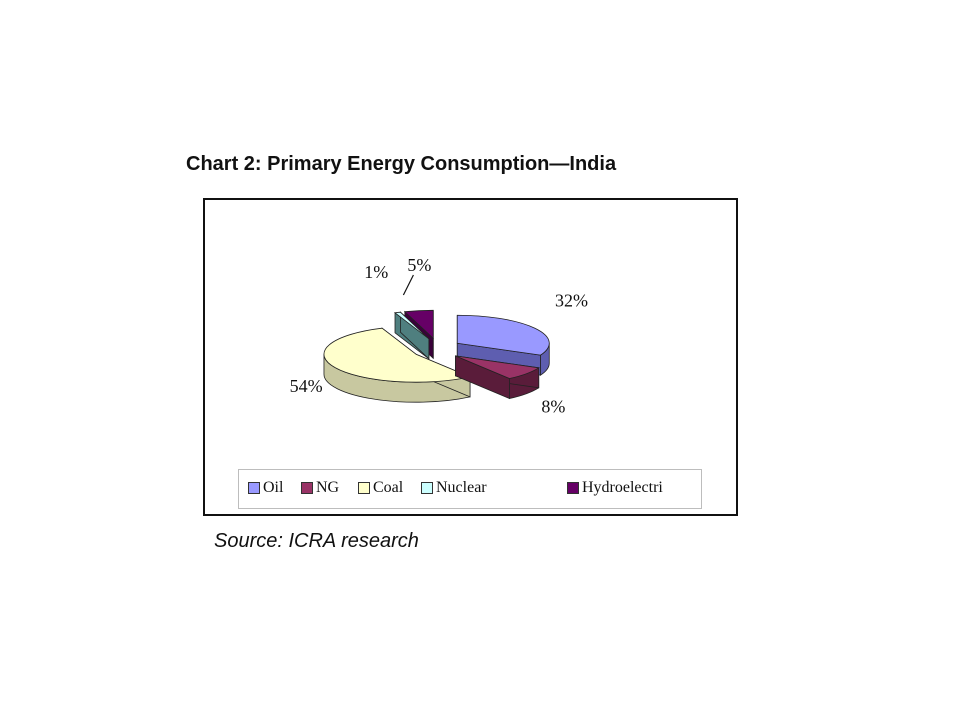  What do you see at coordinates (622, 487) in the screenshot?
I see `legend-label-hydroelectri: Hydroelectri` at bounding box center [622, 487].